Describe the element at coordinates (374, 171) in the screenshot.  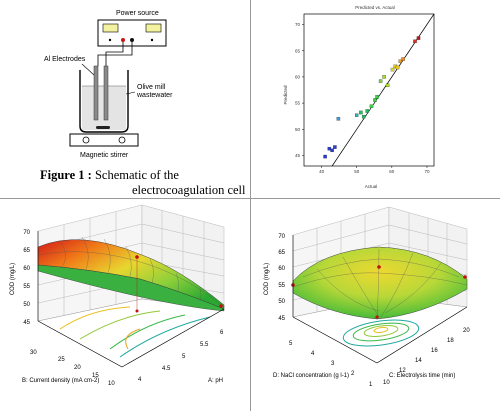
I see `x-tick-labels: 40 50 60 70` at that location.